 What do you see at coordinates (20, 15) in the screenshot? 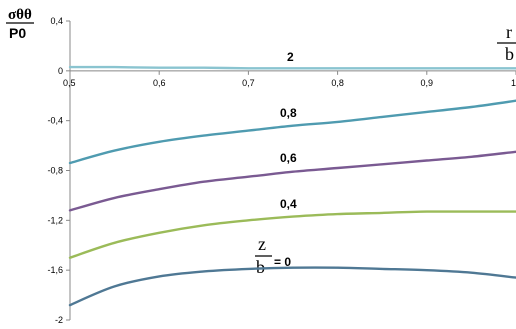
I see `y-axis-label-numerator: σθθ` at bounding box center [20, 15].